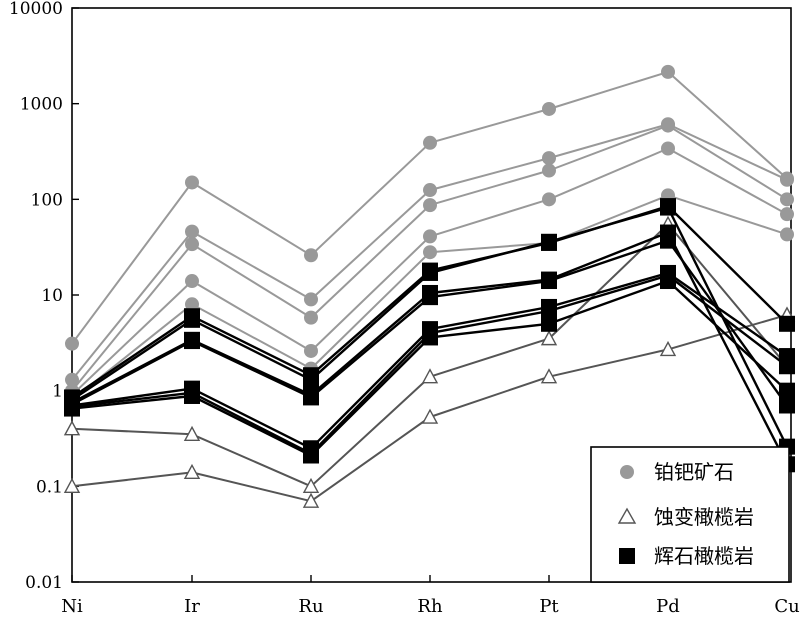 The height and width of the screenshot is (617, 800). What do you see at coordinates (47, 200) in the screenshot?
I see `y-tick-label: 100` at bounding box center [47, 200].